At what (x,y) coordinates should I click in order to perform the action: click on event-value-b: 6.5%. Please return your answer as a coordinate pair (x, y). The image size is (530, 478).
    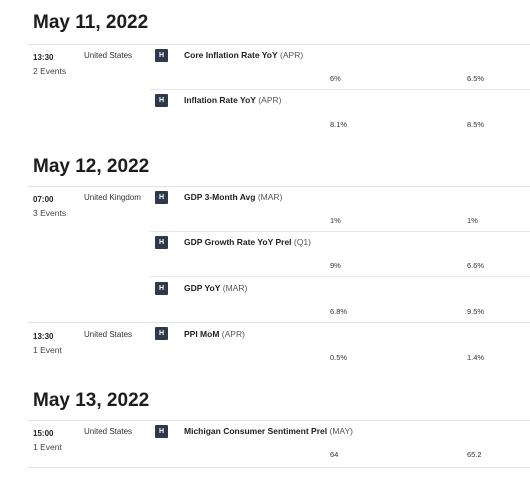
    Looking at the image, I should click on (476, 78).